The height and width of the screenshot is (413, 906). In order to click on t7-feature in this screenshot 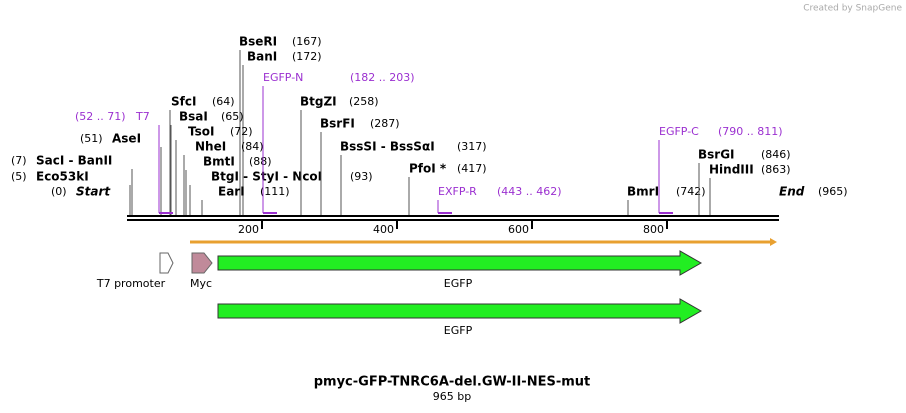, I will do `click(166, 263)`.